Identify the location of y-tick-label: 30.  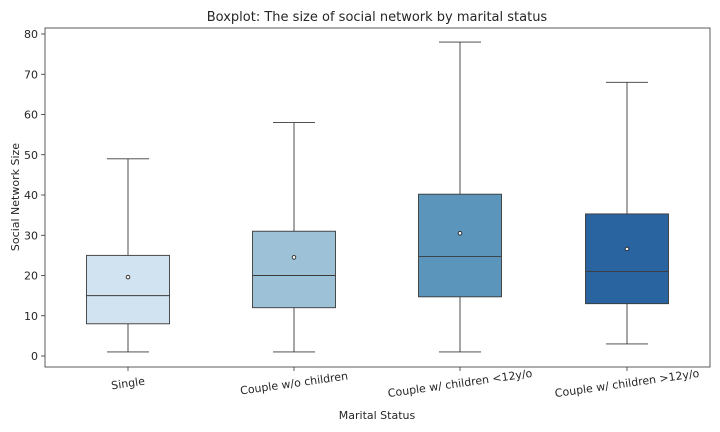
(31, 235).